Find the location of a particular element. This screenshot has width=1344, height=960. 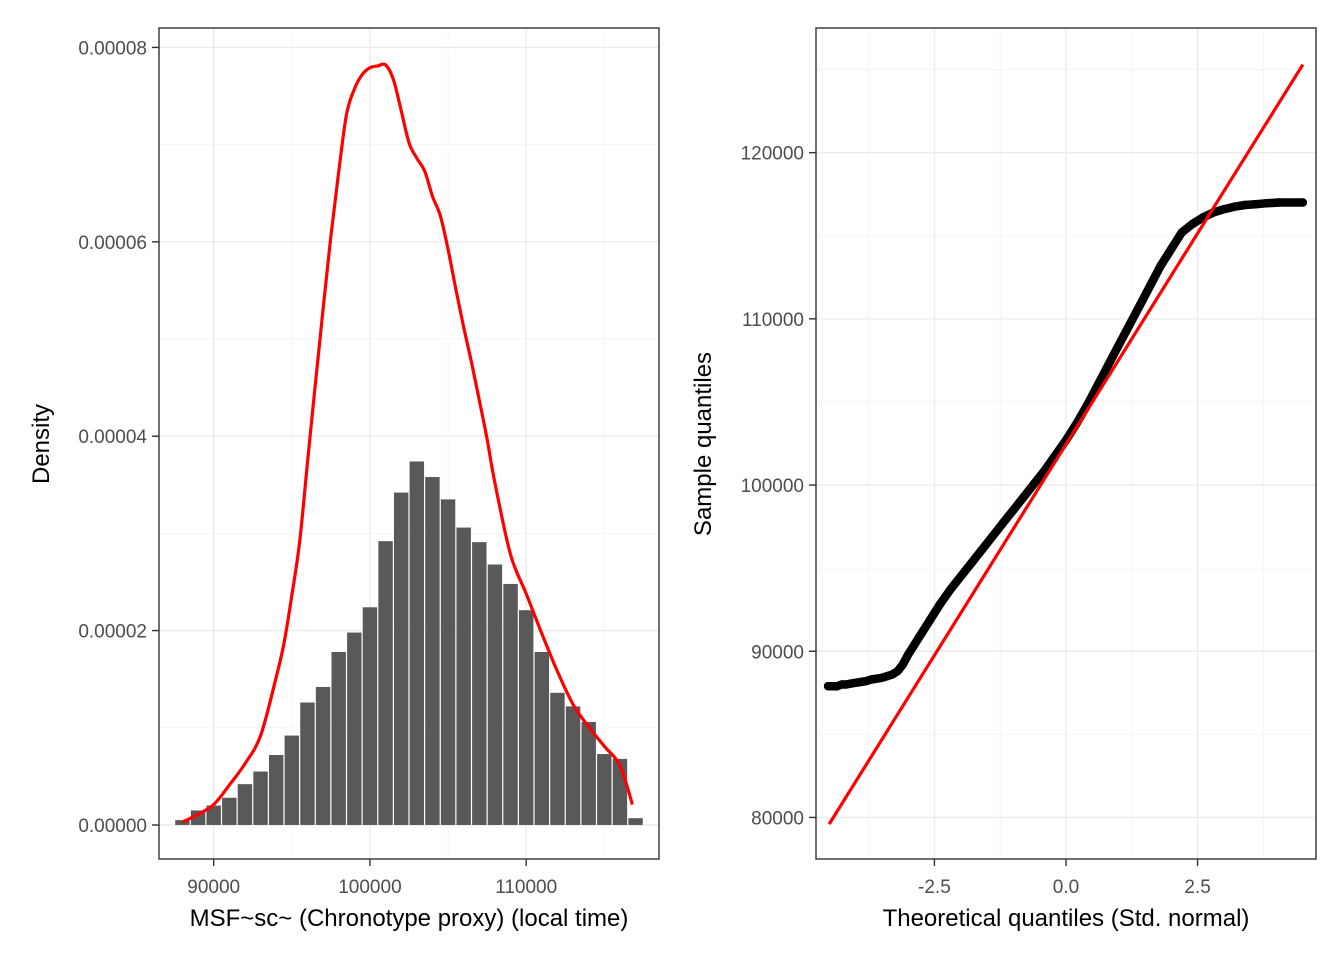

histogram-x-tick-label: 110000 is located at coordinates (526, 887).